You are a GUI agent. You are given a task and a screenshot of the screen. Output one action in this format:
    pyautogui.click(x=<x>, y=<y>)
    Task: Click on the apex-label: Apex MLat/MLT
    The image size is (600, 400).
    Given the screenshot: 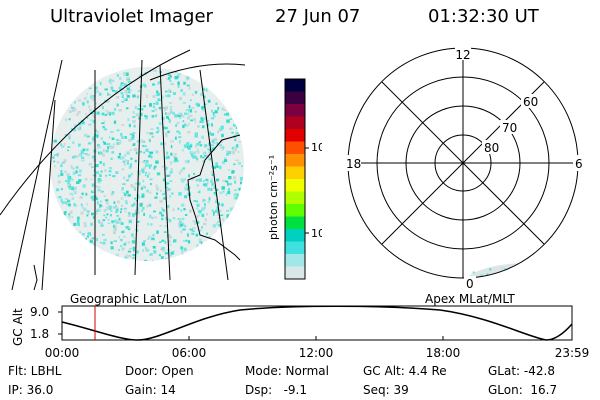 What is the action you would take?
    pyautogui.click(x=470, y=299)
    